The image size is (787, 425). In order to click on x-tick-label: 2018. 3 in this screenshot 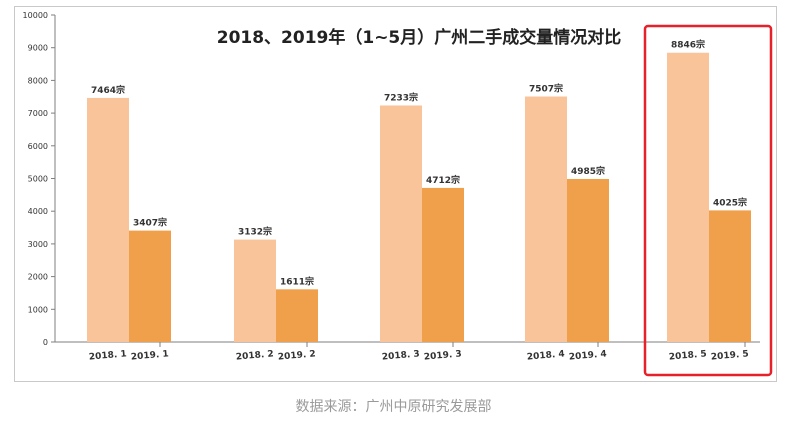, I will do `click(401, 355)`.